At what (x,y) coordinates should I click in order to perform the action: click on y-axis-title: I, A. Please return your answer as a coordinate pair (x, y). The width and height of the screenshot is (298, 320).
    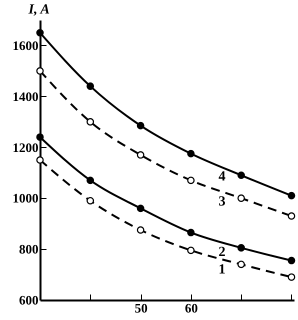
    Looking at the image, I should click on (39, 10).